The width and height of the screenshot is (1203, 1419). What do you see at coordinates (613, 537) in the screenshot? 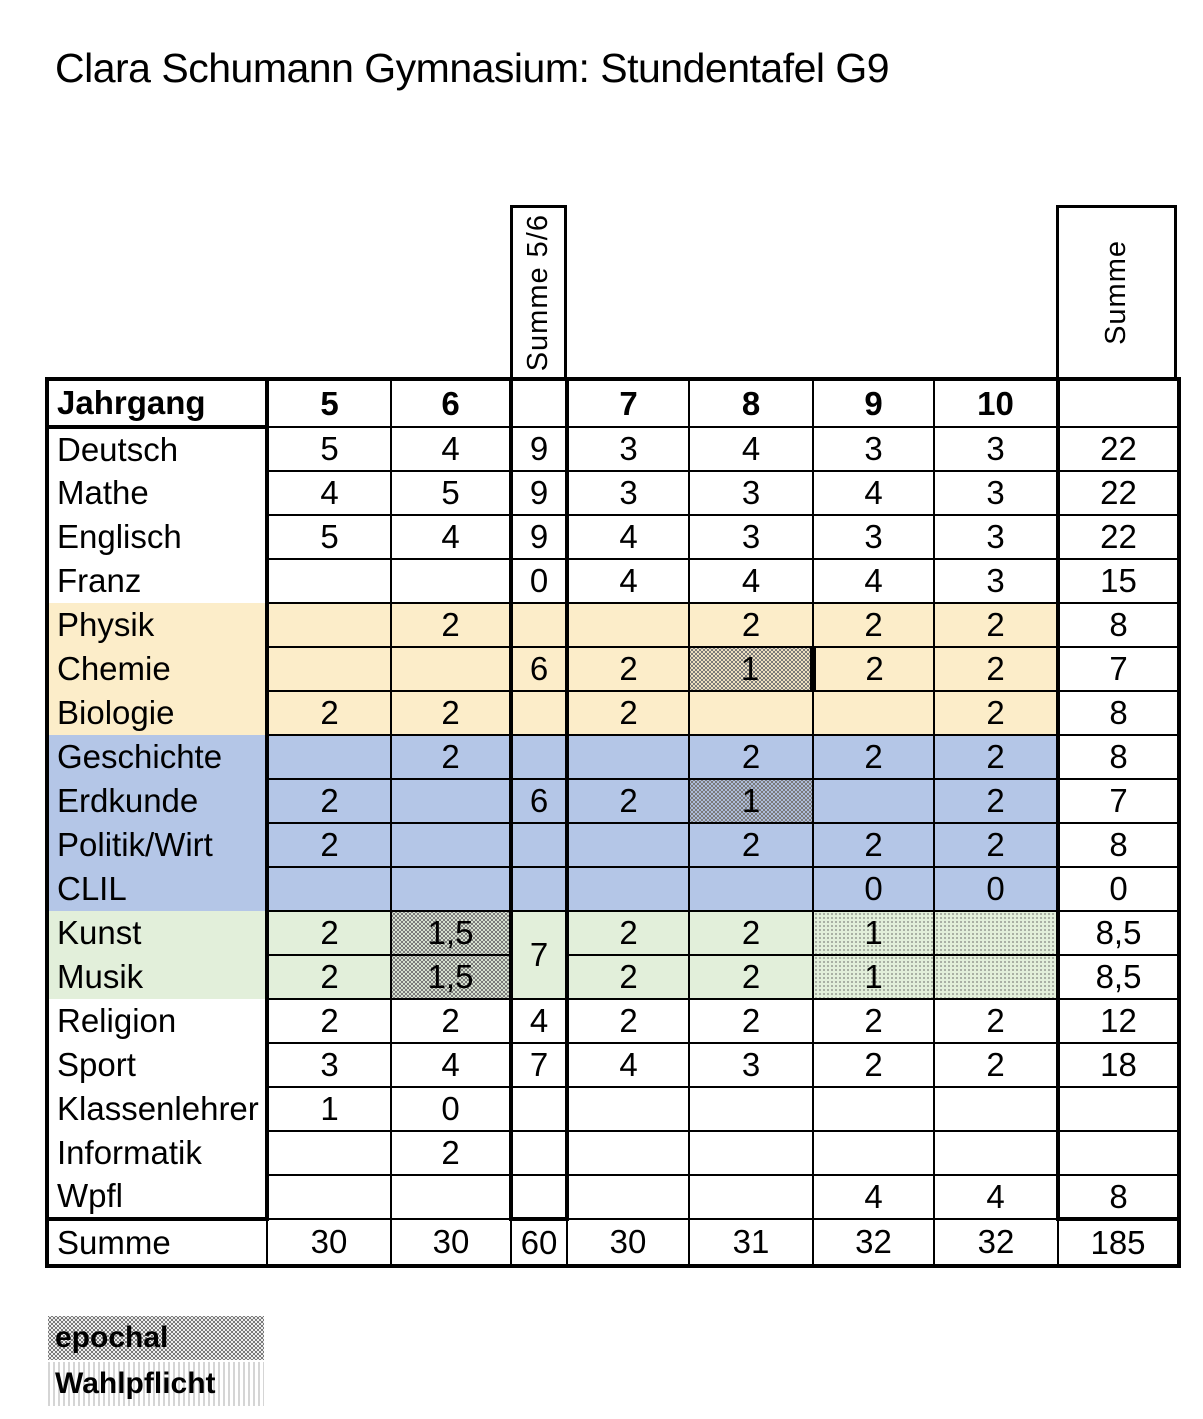
I see `table-row: Englisch 5 4 9 4 3 3 3 22` at bounding box center [613, 537].